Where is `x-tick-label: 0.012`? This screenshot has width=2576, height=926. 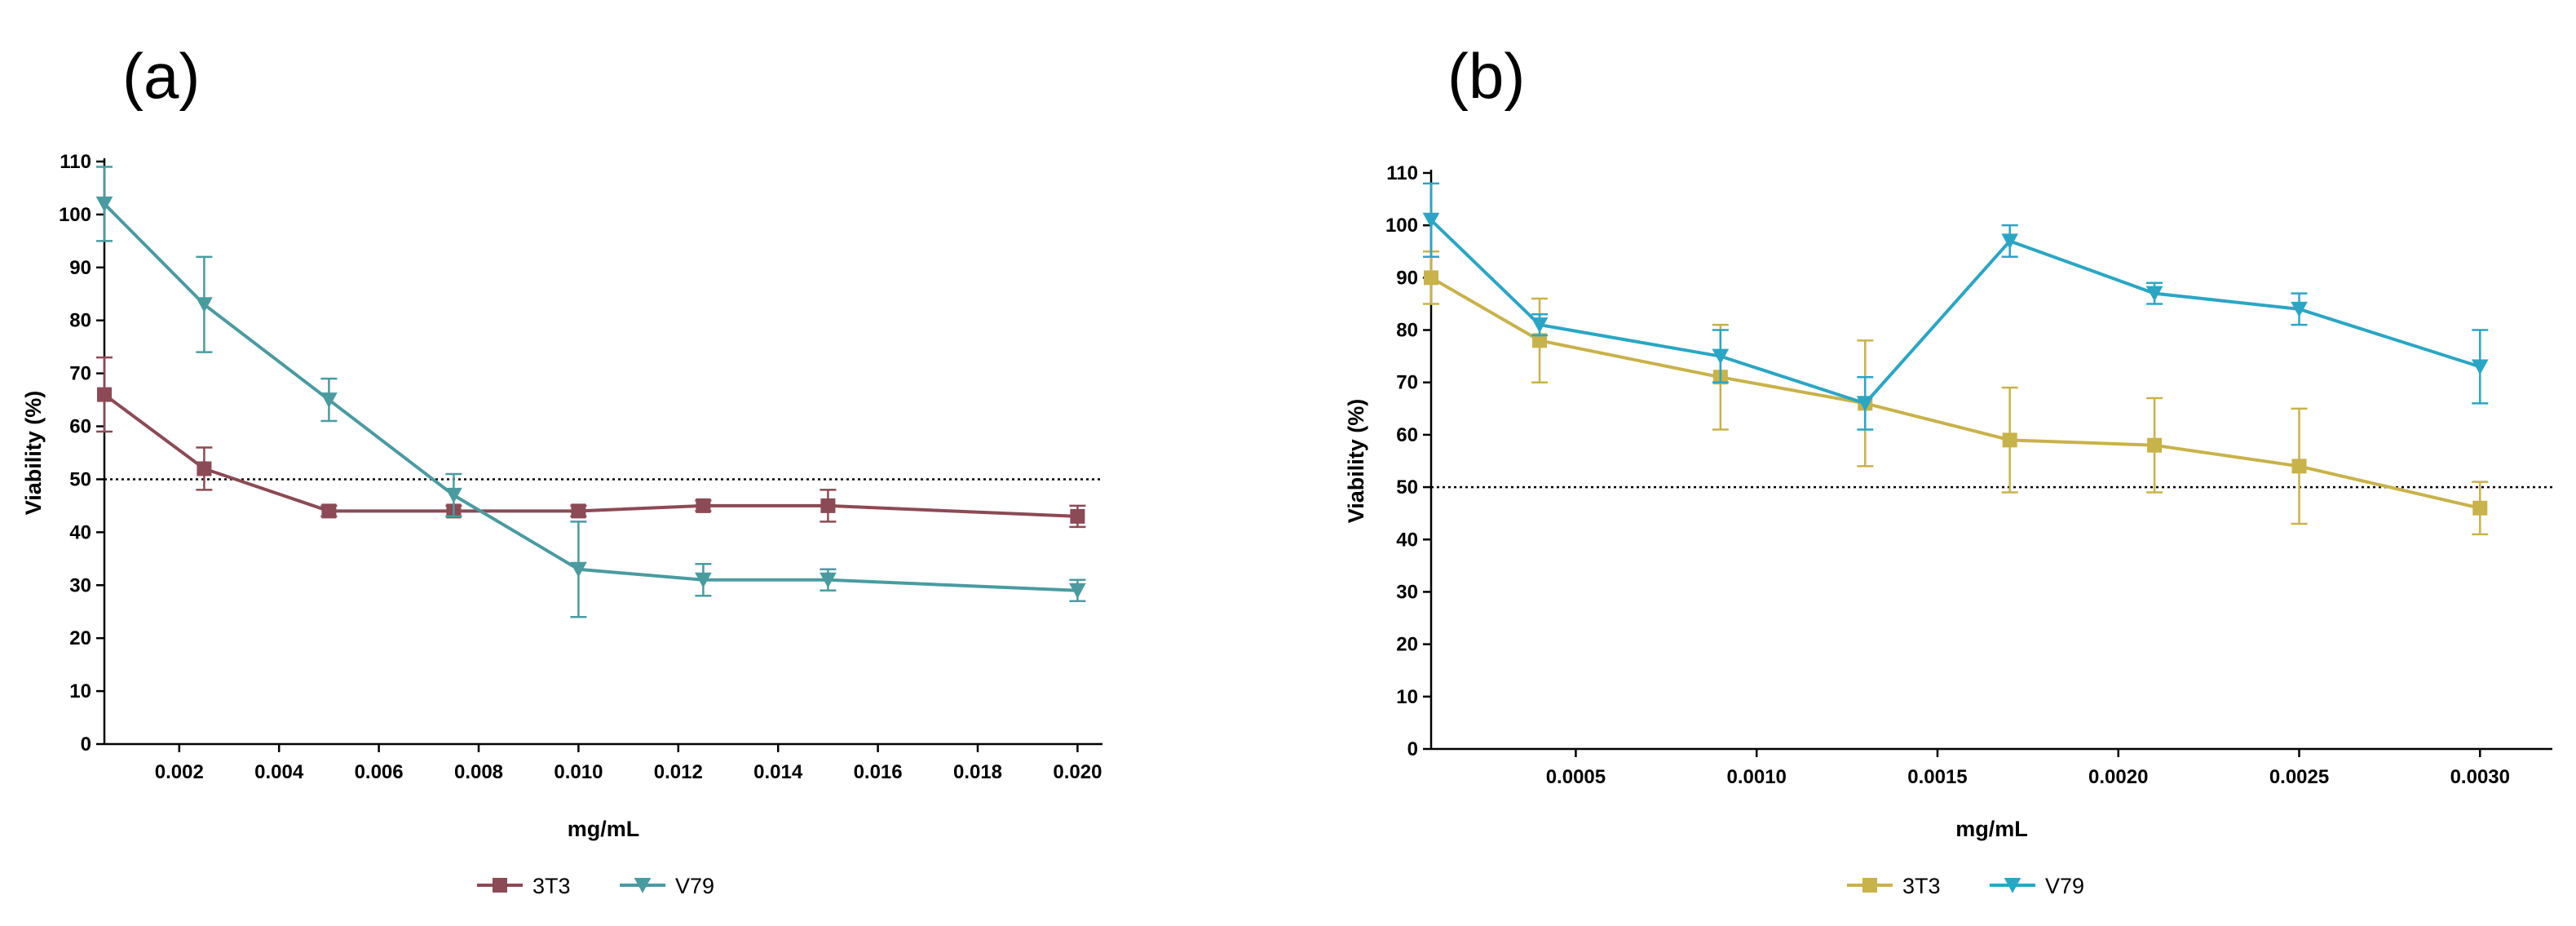 x-tick-label: 0.012 is located at coordinates (678, 772).